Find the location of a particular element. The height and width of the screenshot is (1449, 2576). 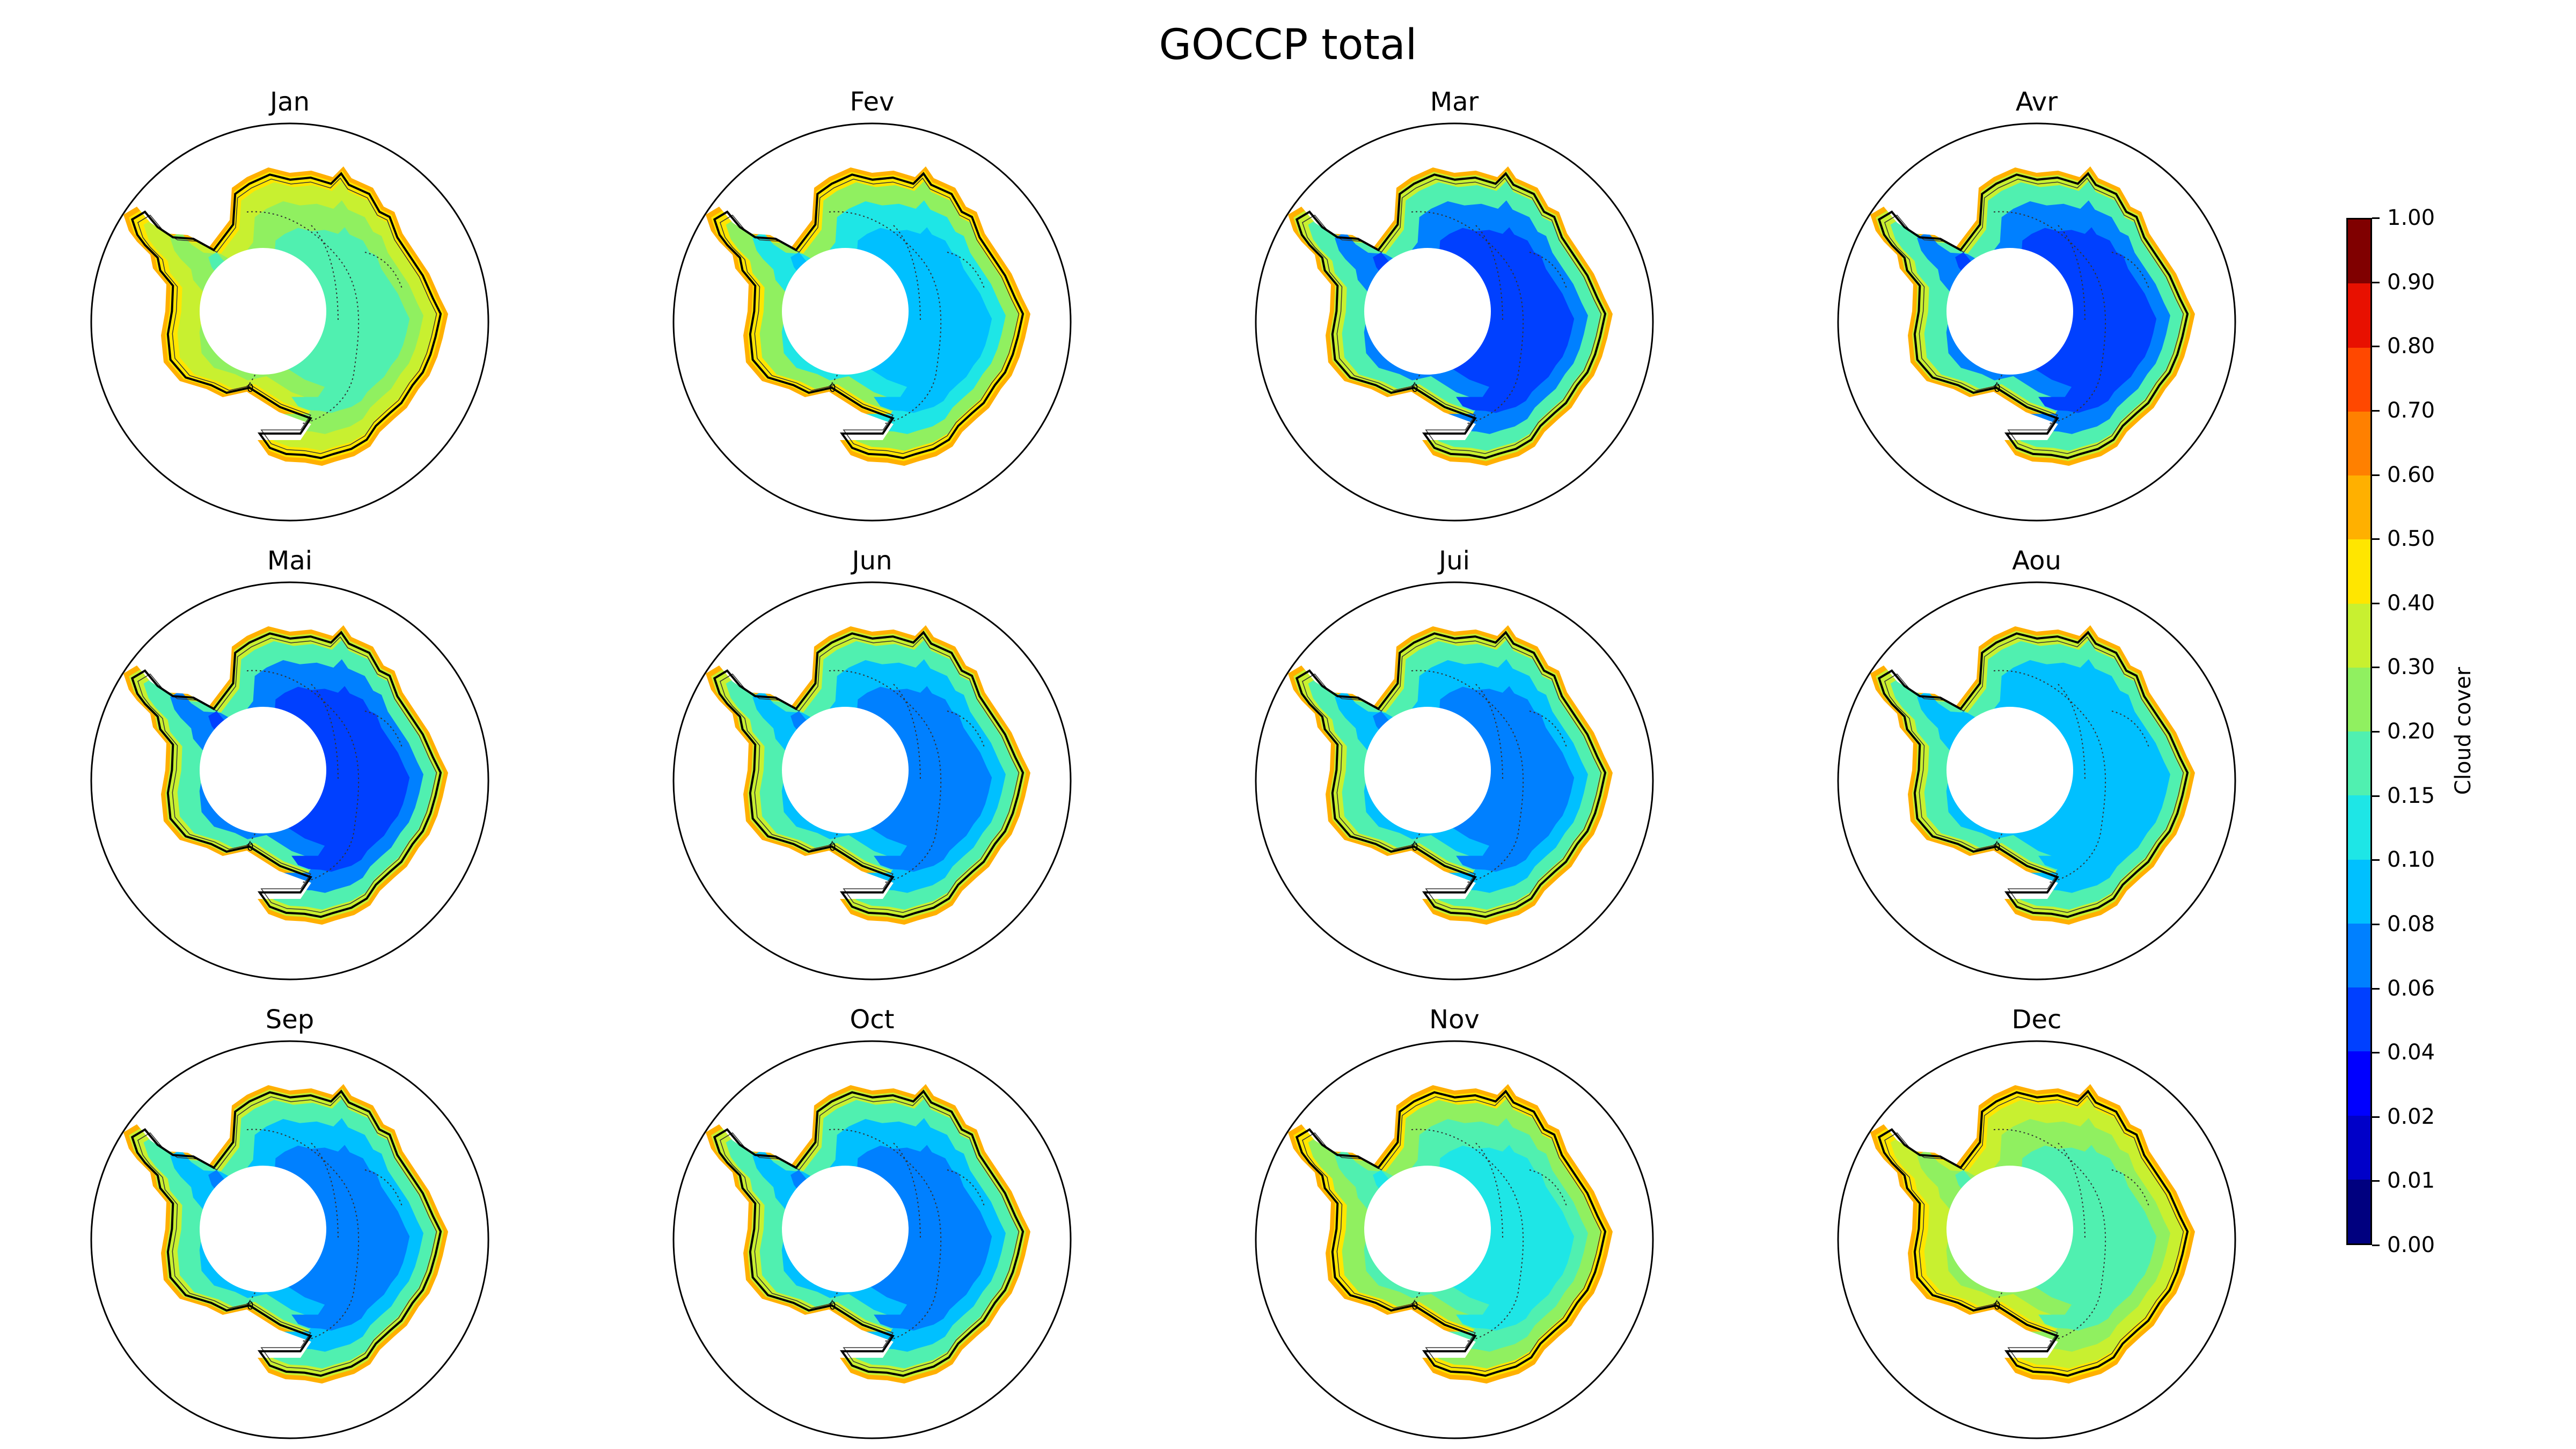

colorbar-label: Cloud cover is located at coordinates (2463, 731).